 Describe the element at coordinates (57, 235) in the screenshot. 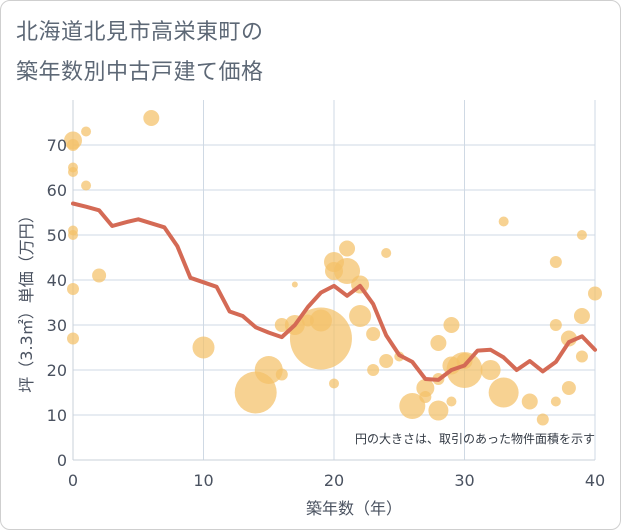

I see `y-tick-label: 50` at that location.